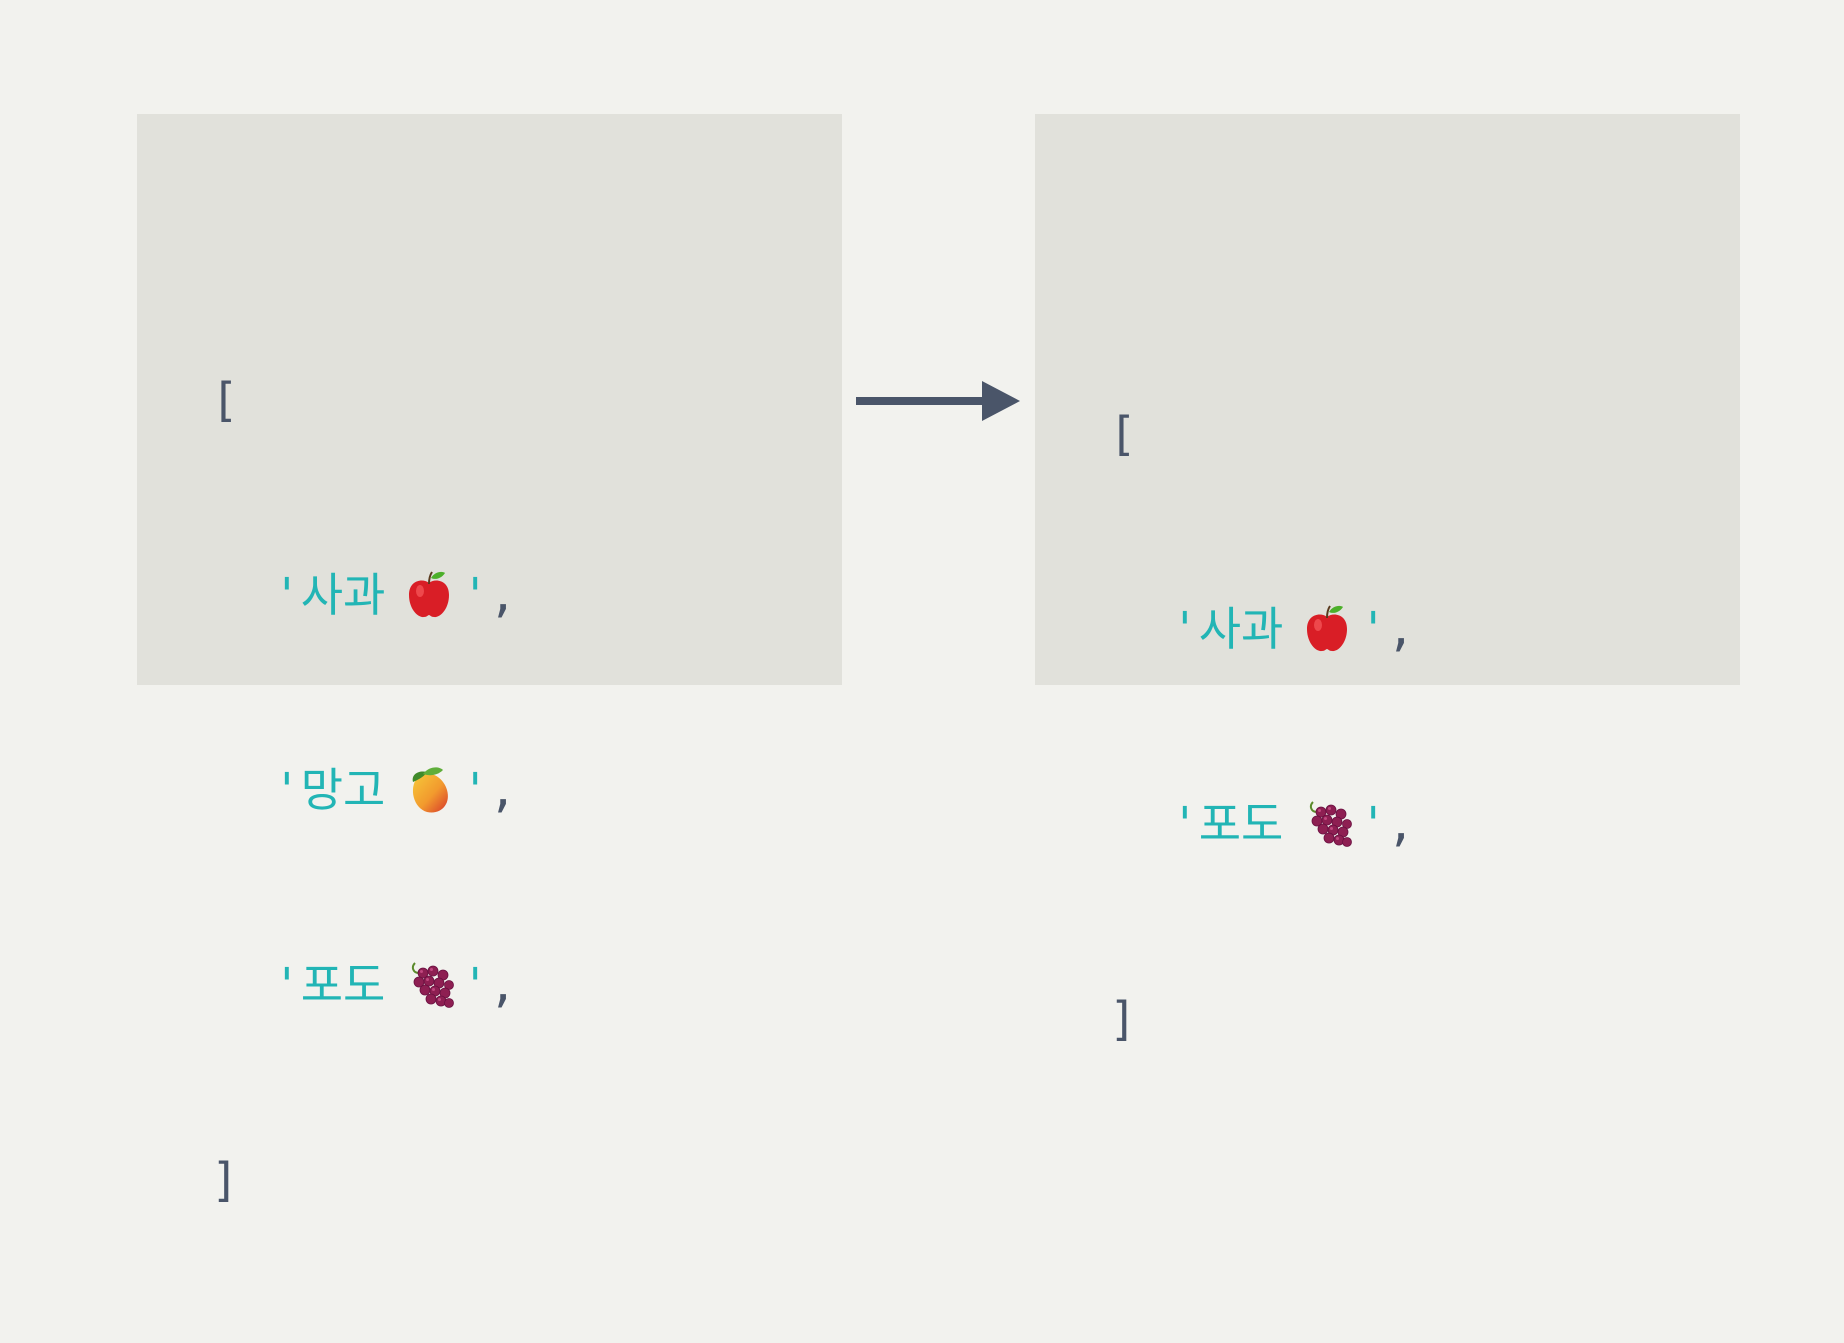 Image resolution: width=1844 pixels, height=1343 pixels. What do you see at coordinates (938, 401) in the screenshot?
I see `right-arrow-icon` at bounding box center [938, 401].